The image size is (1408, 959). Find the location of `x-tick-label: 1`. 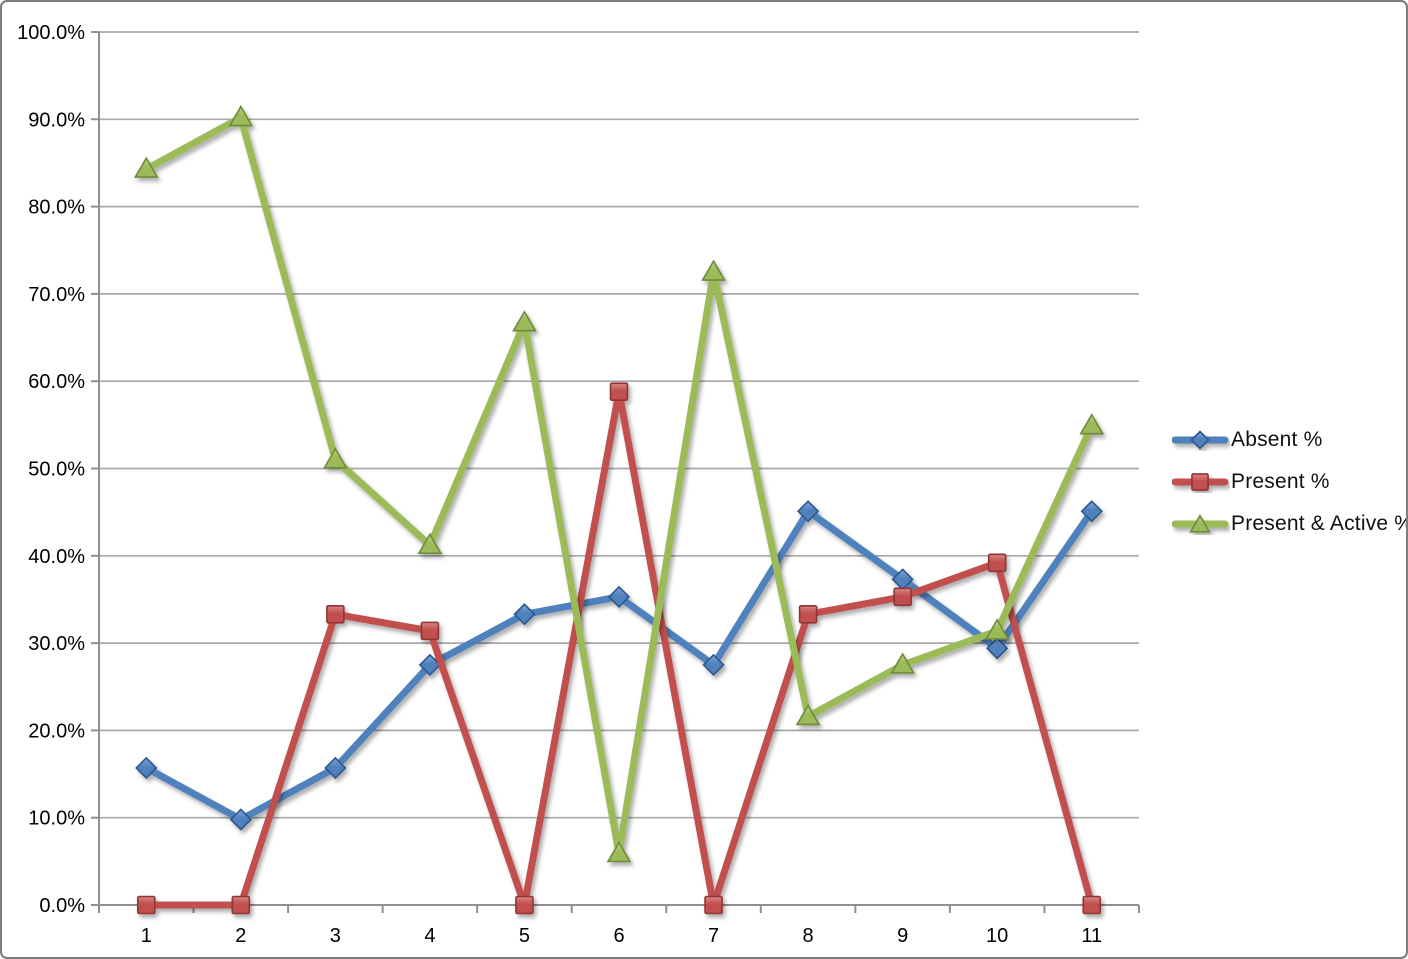

x-tick-label: 1 is located at coordinates (146, 936).